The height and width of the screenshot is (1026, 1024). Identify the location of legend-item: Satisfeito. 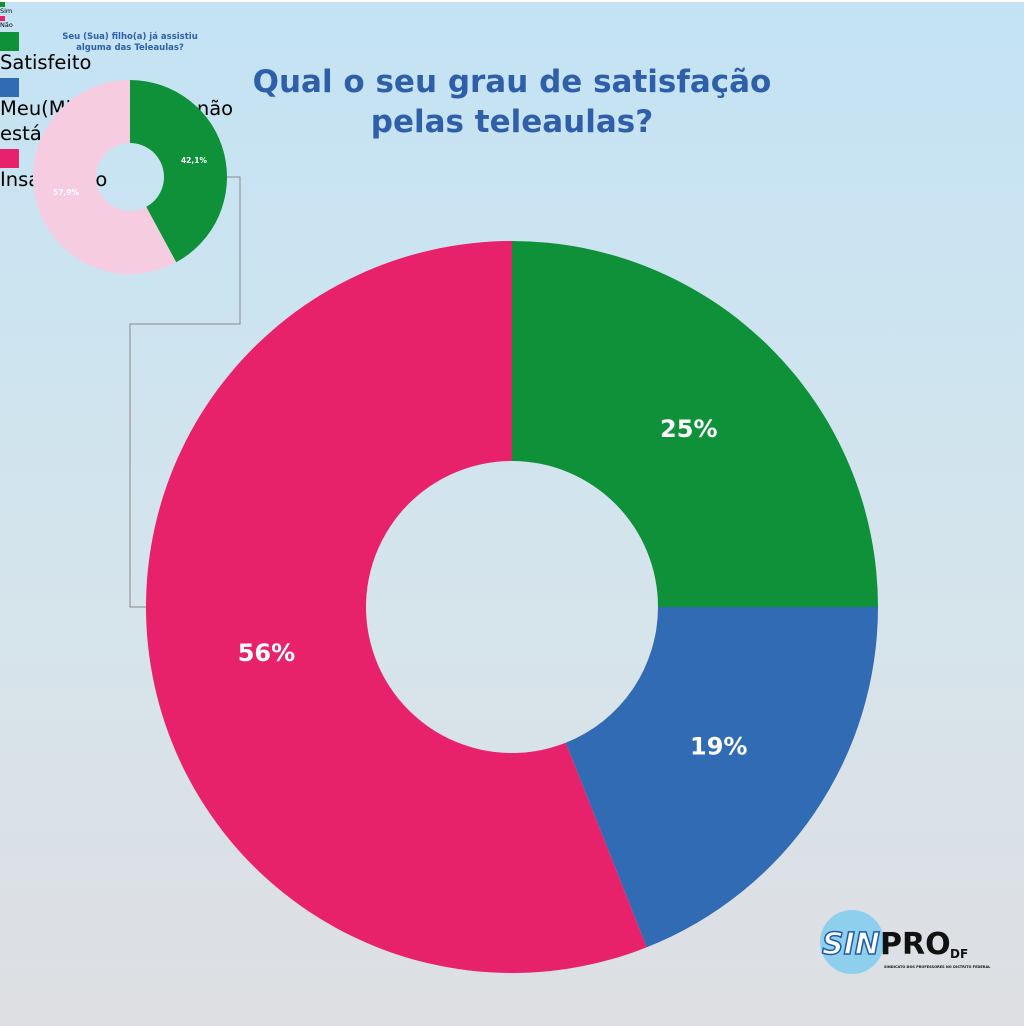
(80, 53).